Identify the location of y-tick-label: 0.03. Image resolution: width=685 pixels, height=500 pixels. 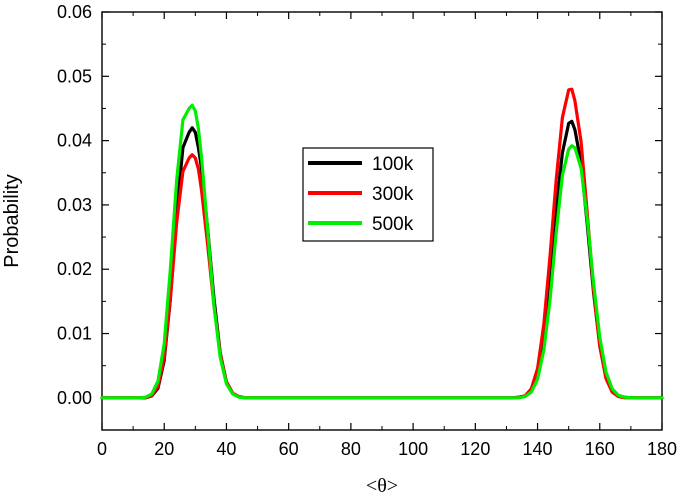
(74, 205).